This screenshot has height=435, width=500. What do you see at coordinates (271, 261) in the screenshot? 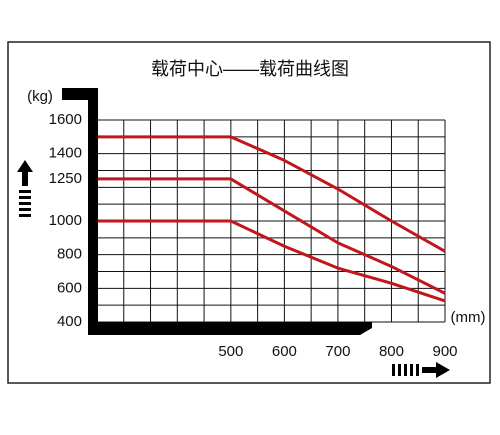
I see `load-curve` at bounding box center [271, 261].